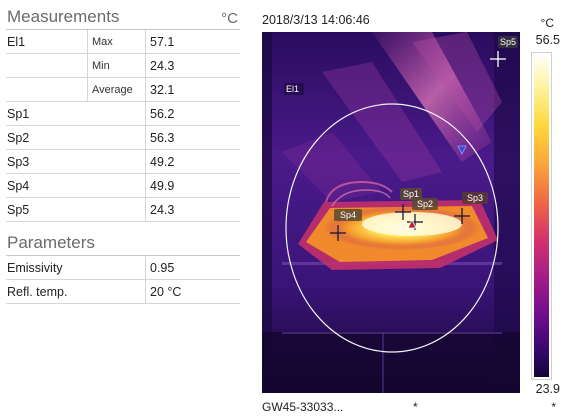 The image size is (566, 417). What do you see at coordinates (498, 59) in the screenshot?
I see `sp5-crosshair-icon` at bounding box center [498, 59].